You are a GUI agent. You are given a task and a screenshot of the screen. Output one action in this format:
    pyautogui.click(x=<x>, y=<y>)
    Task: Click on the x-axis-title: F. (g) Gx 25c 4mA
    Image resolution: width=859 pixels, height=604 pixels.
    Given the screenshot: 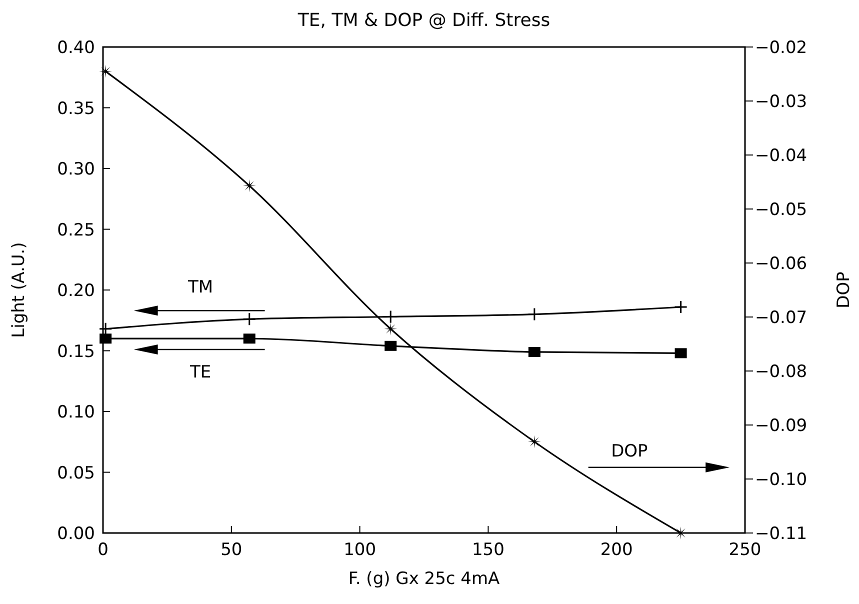 What is the action you would take?
    pyautogui.click(x=424, y=579)
    